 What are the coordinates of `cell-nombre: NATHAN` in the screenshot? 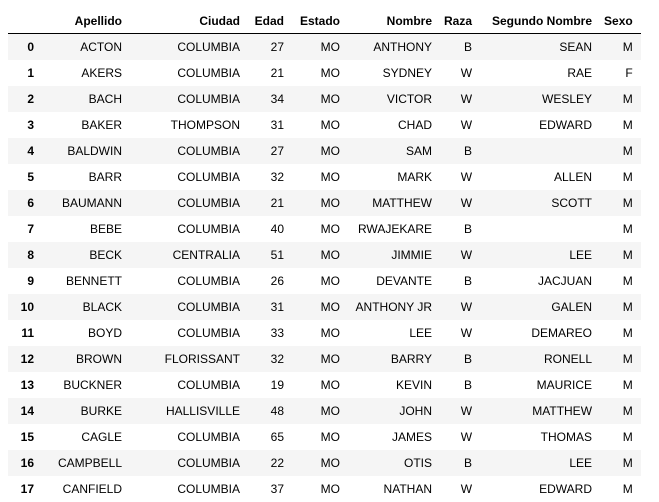 It's located at (407, 488).